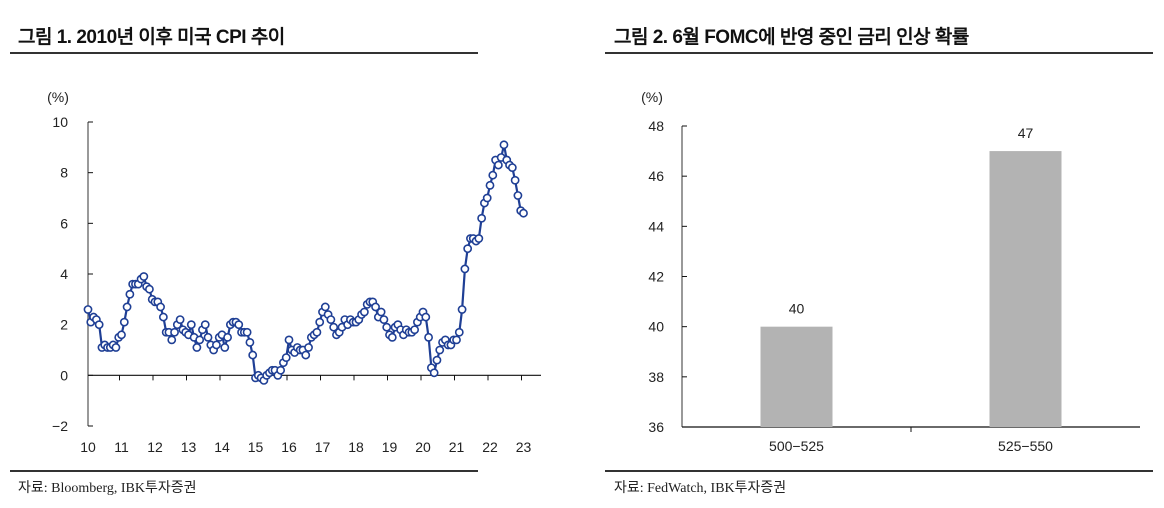  What do you see at coordinates (189, 447) in the screenshot?
I see `chart1-x-tick-label: 13` at bounding box center [189, 447].